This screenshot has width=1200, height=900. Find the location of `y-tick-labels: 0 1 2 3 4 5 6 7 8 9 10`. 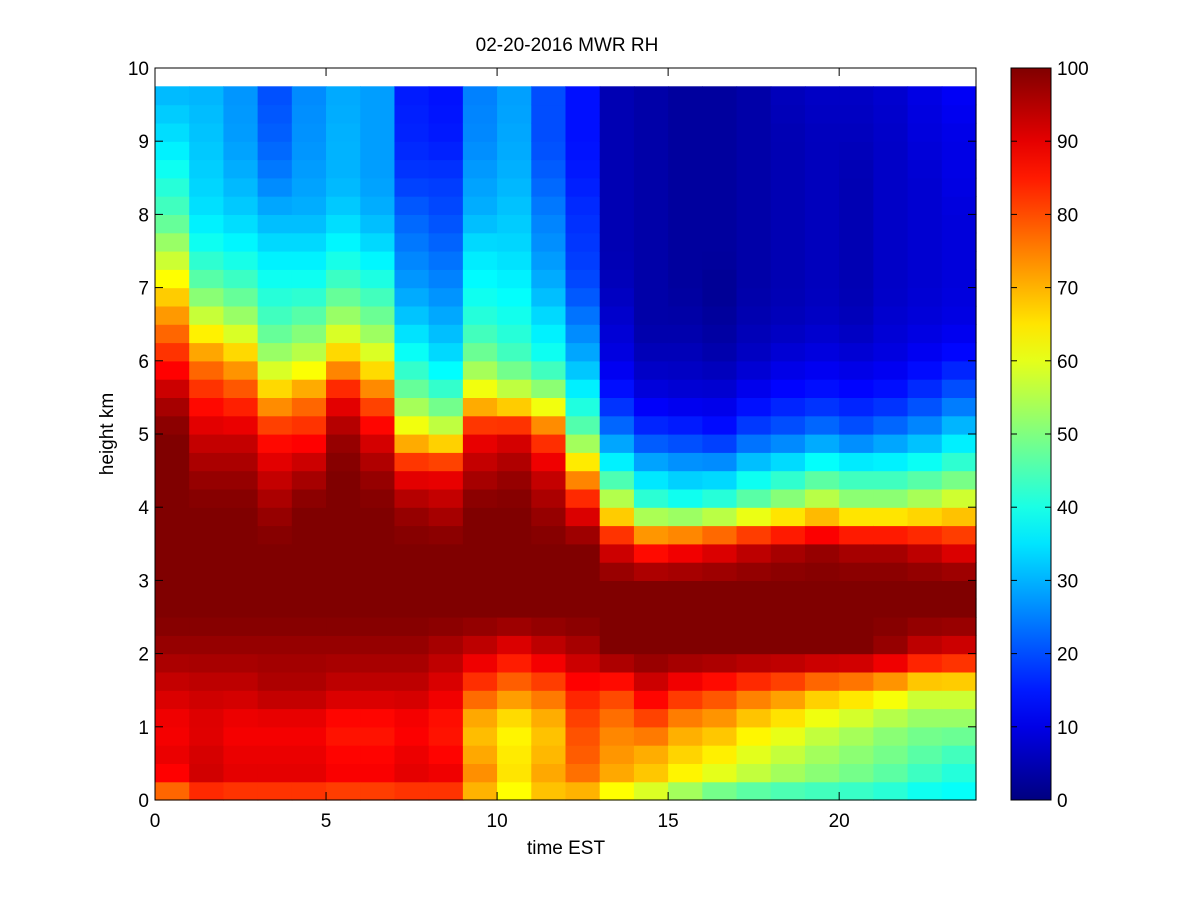

y-tick-labels: 0 1 2 3 4 5 6 7 8 9 10 is located at coordinates (139, 435).